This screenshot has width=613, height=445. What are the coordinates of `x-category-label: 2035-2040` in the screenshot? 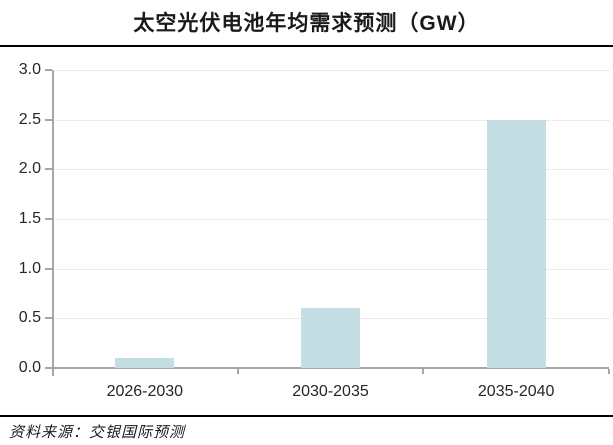 It's located at (516, 391).